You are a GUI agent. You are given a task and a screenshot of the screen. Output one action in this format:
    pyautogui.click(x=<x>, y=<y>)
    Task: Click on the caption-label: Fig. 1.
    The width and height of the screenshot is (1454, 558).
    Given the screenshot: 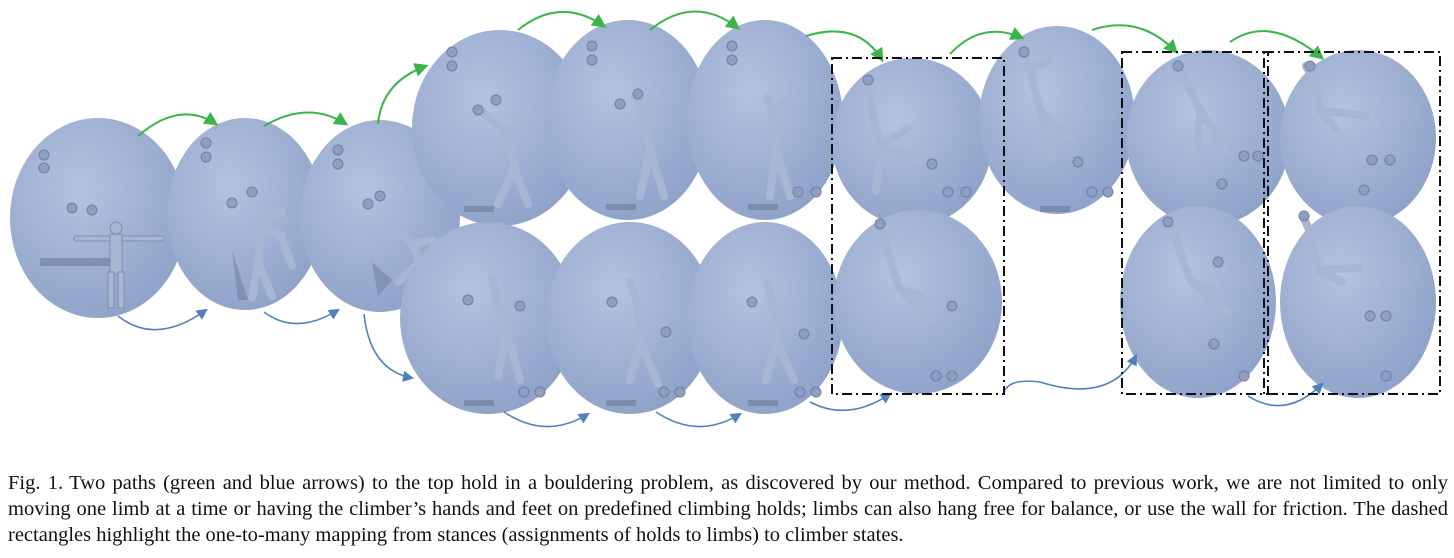 What is the action you would take?
    pyautogui.click(x=36, y=483)
    